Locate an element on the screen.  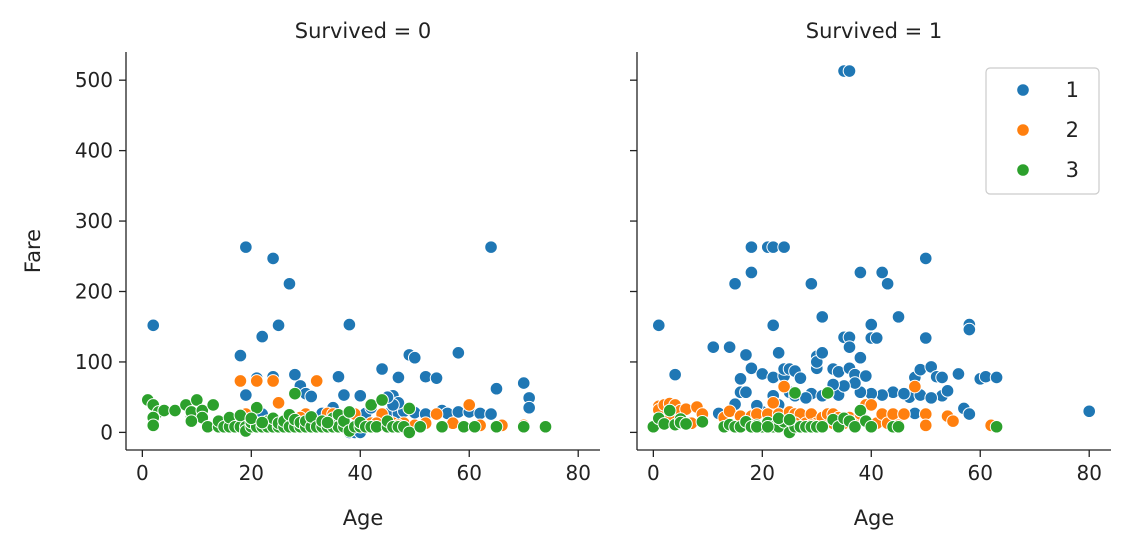
legend-box is located at coordinates (1042, 131).